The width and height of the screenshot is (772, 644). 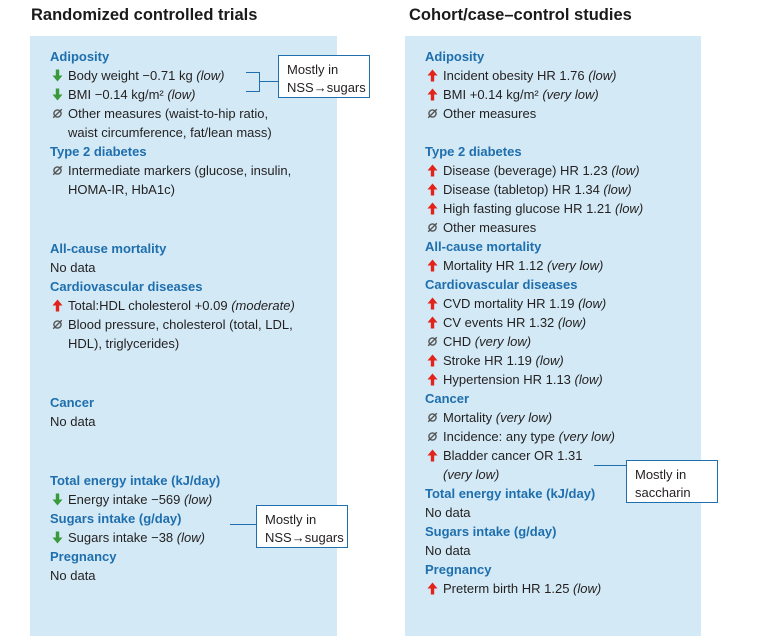 What do you see at coordinates (663, 492) in the screenshot?
I see `callout-line: saccharin` at bounding box center [663, 492].